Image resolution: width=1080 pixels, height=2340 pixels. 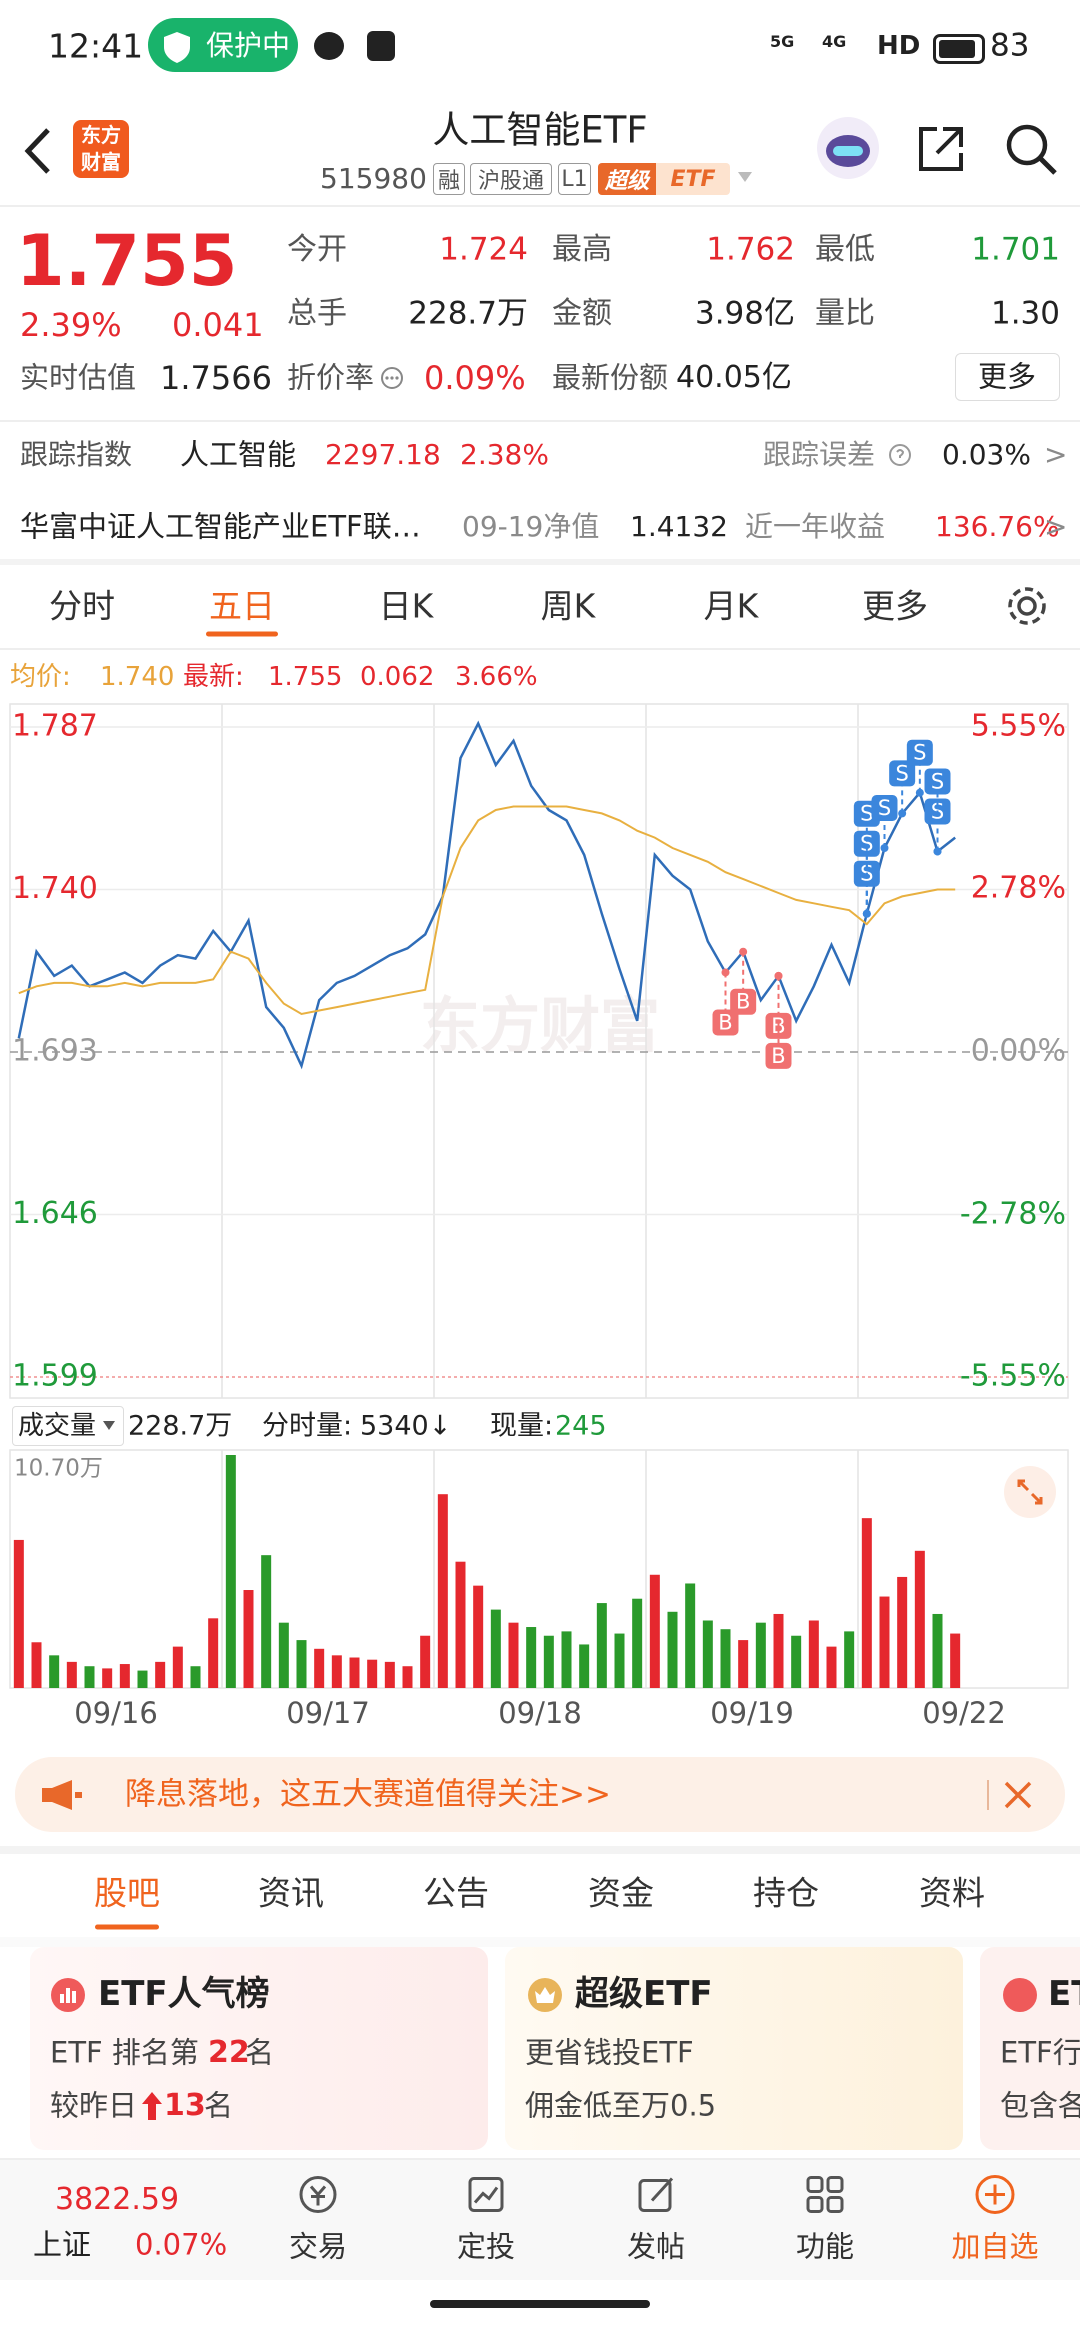 I want to click on nav-label: 定投, so click(x=486, y=2246).